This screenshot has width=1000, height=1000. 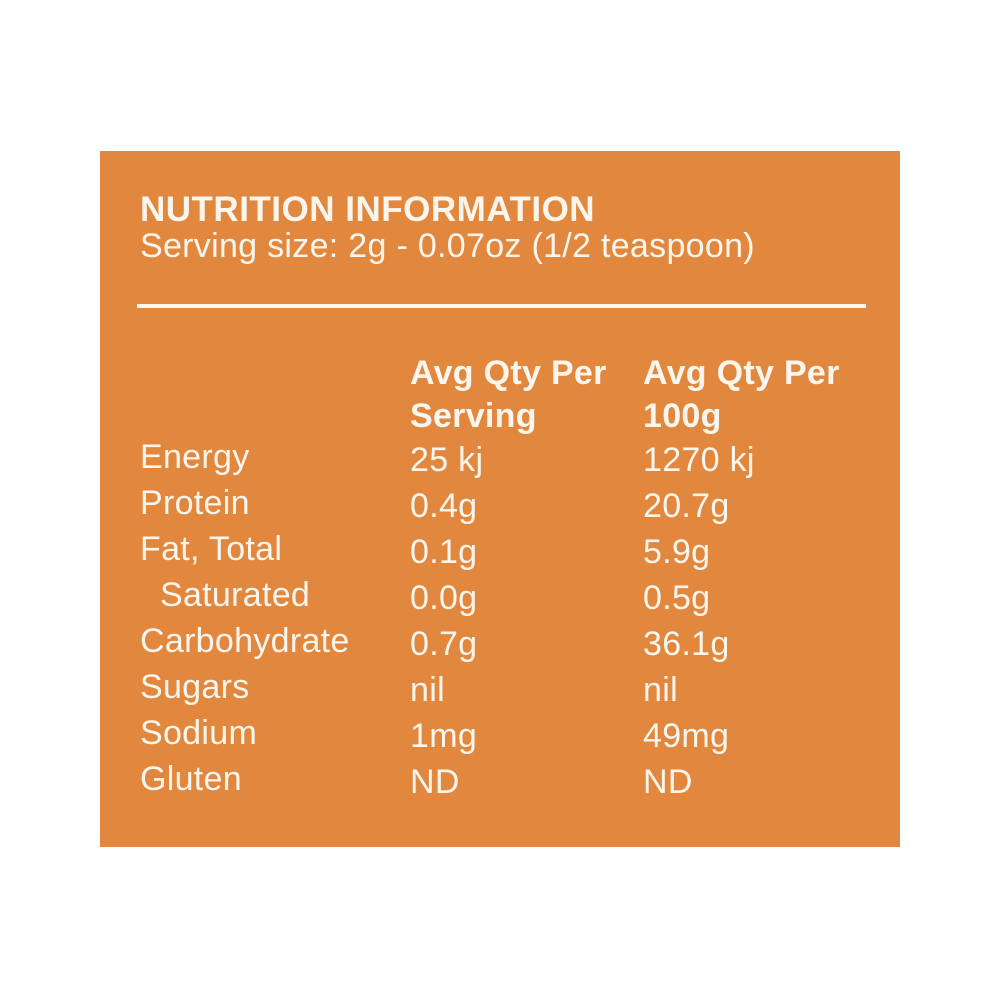 I want to click on row-per-serving: 25 kj, so click(x=447, y=460).